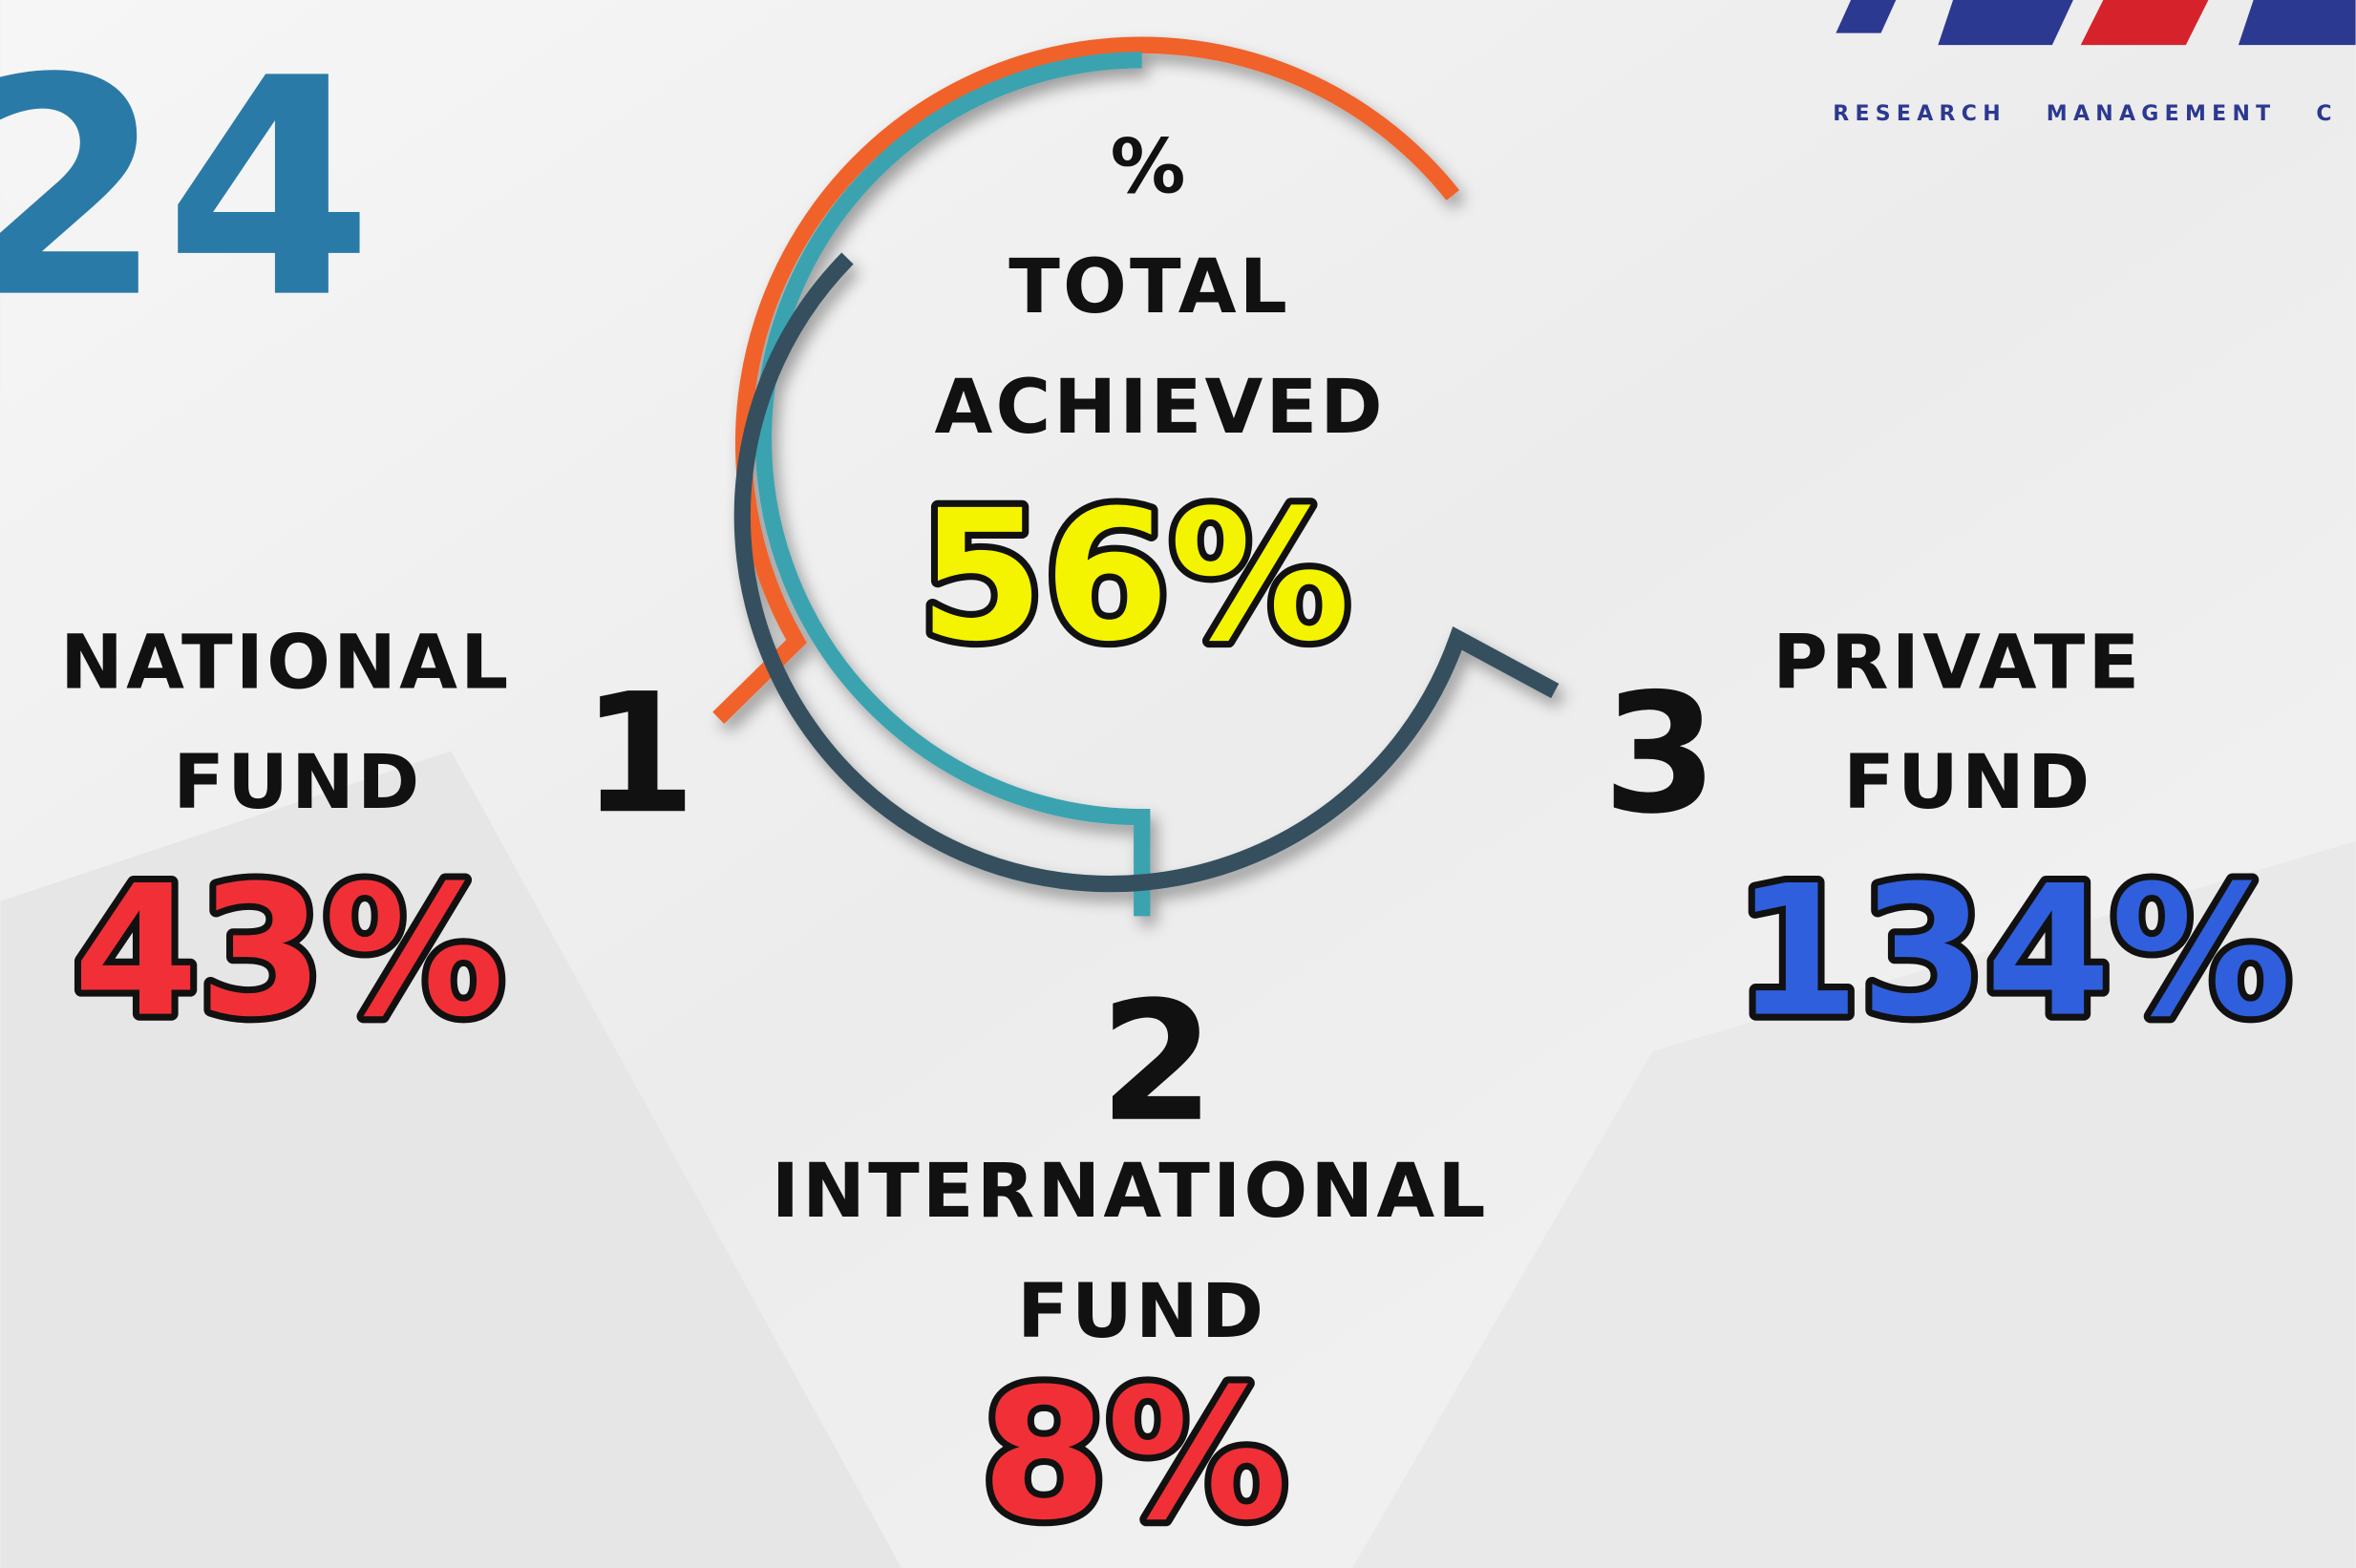  Describe the element at coordinates (1149, 286) in the screenshot. I see `total-label: TOTAL` at that location.